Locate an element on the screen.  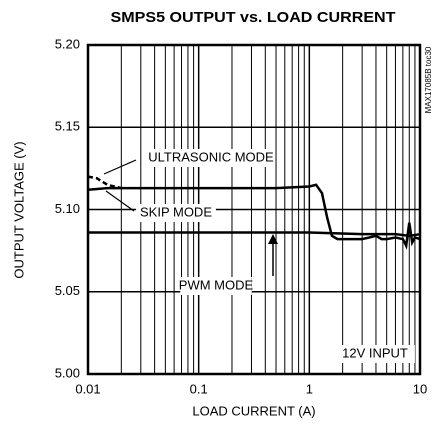
x-tick-label: 0.01 is located at coordinates (87, 388).